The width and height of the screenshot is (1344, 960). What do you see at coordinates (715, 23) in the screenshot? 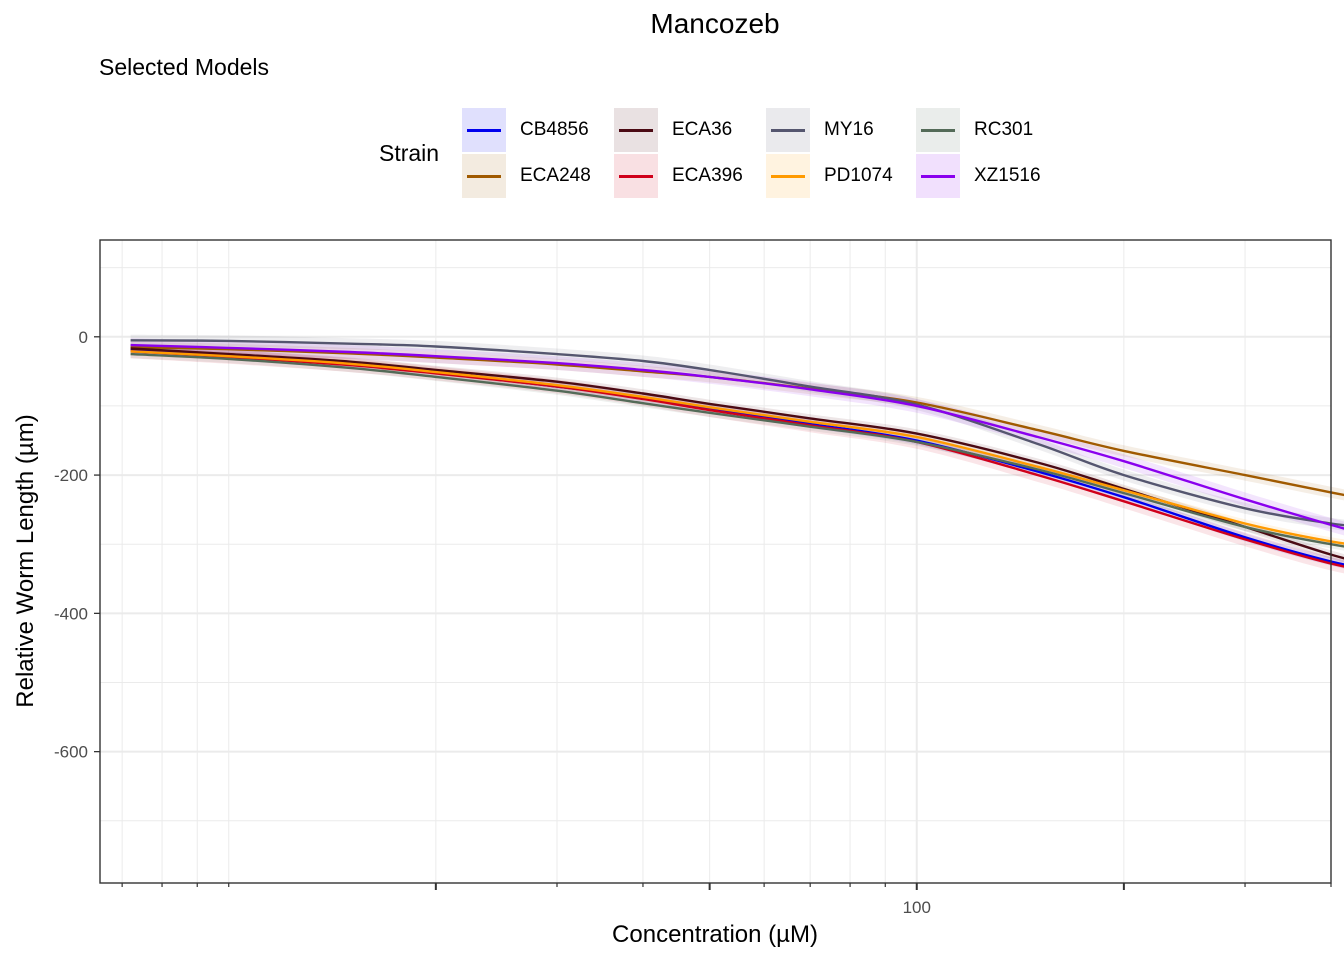
I see `chart-title: Mancozeb` at bounding box center [715, 23].